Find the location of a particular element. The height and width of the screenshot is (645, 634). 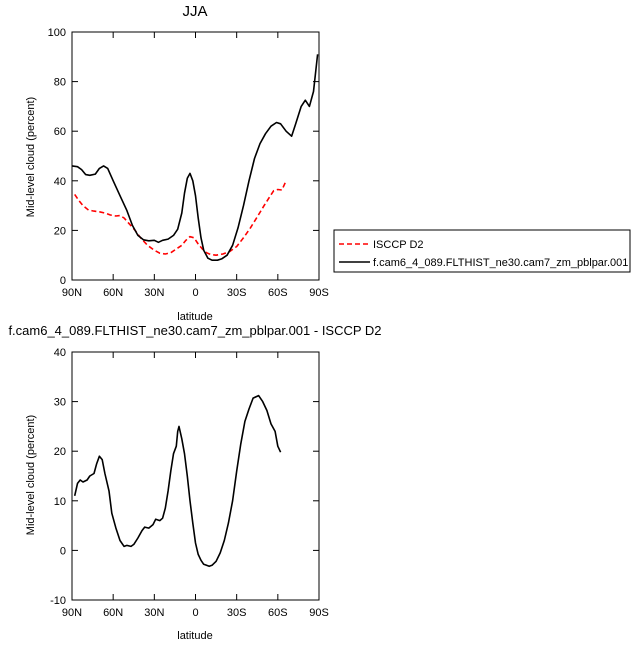

bottom-series-group is located at coordinates (177, 481).